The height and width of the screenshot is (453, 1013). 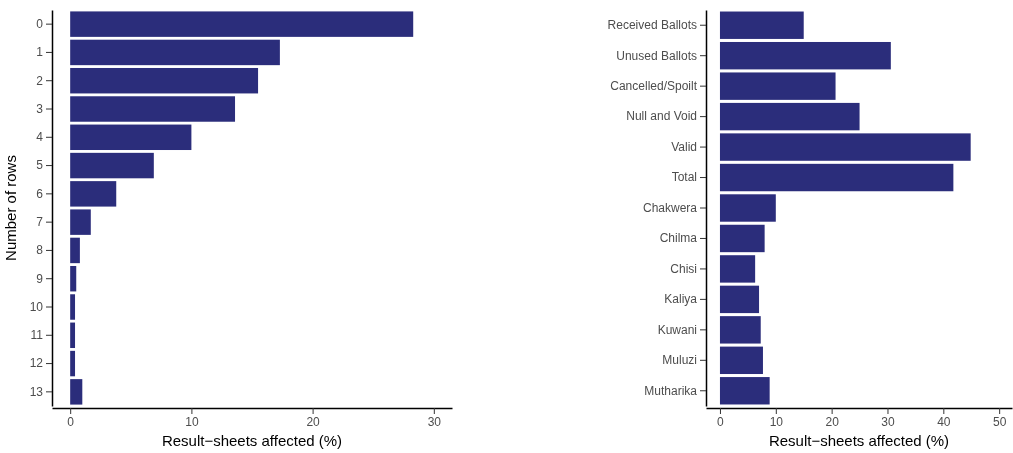 I want to click on y-axis-title: Number of rows, so click(x=10, y=208).